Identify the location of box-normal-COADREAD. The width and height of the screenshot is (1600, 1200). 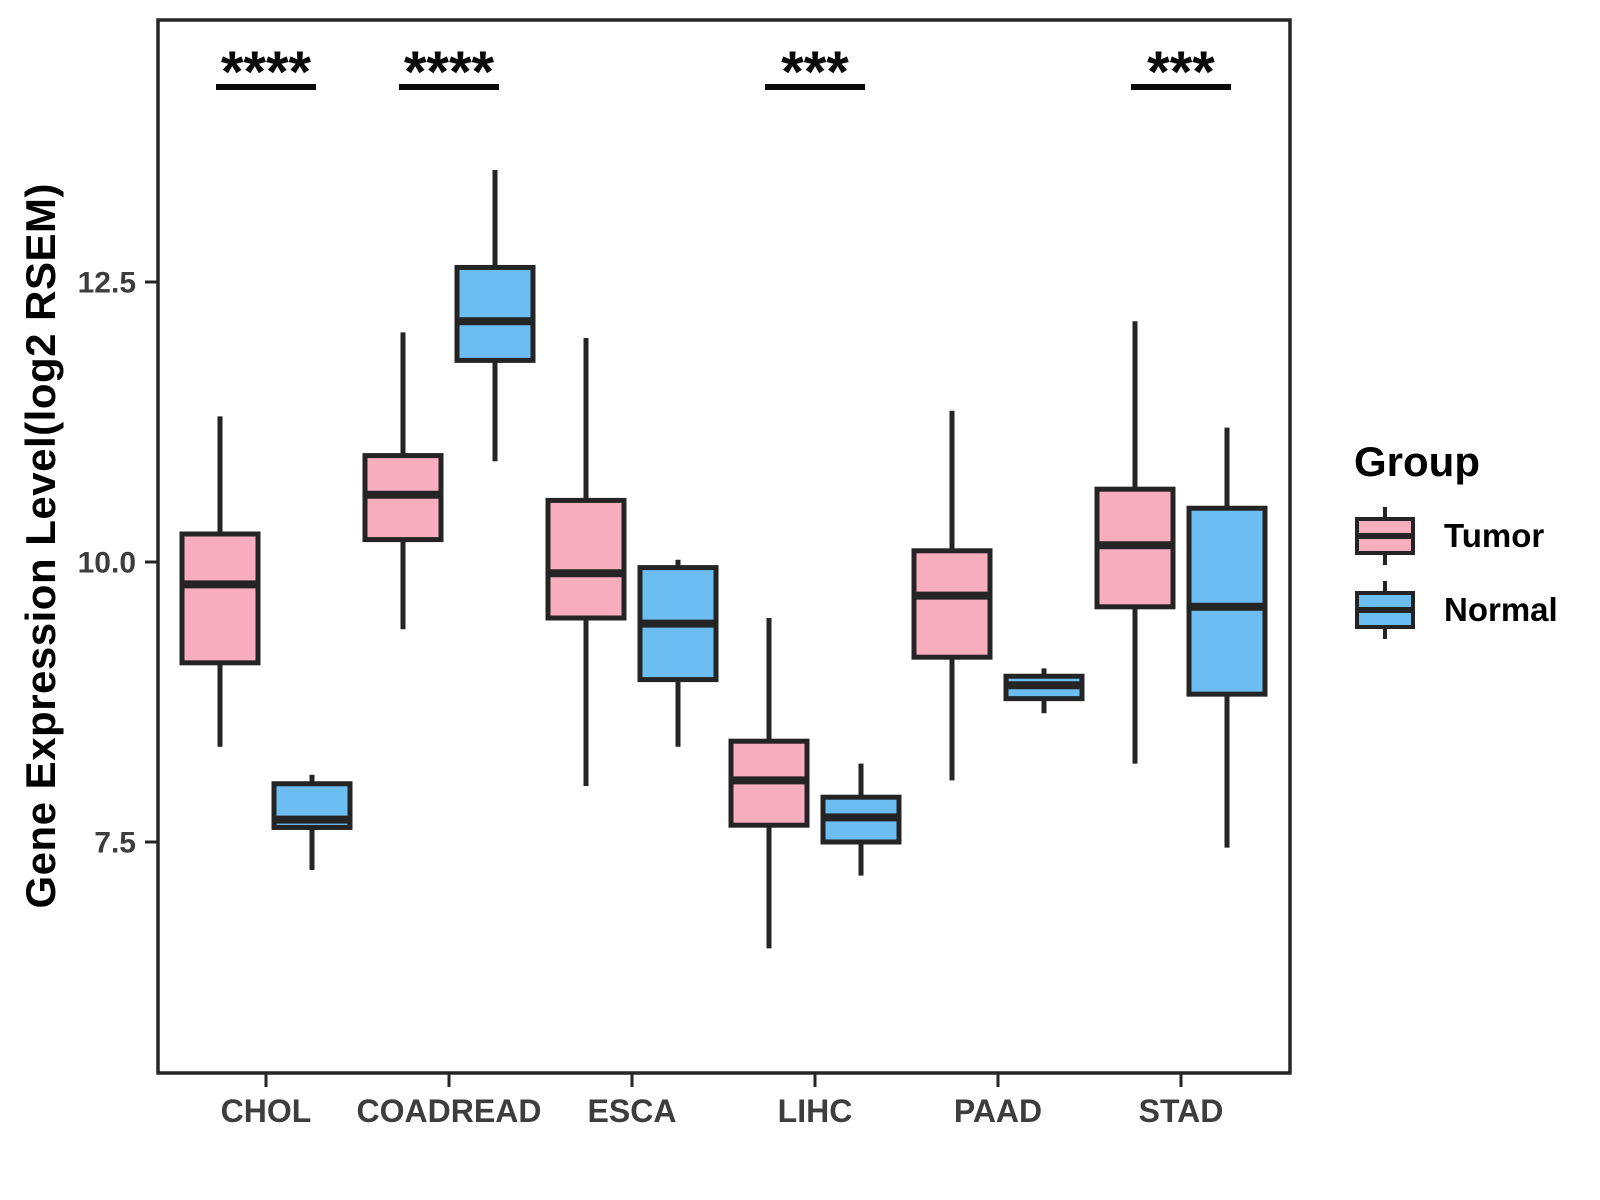
(495, 313).